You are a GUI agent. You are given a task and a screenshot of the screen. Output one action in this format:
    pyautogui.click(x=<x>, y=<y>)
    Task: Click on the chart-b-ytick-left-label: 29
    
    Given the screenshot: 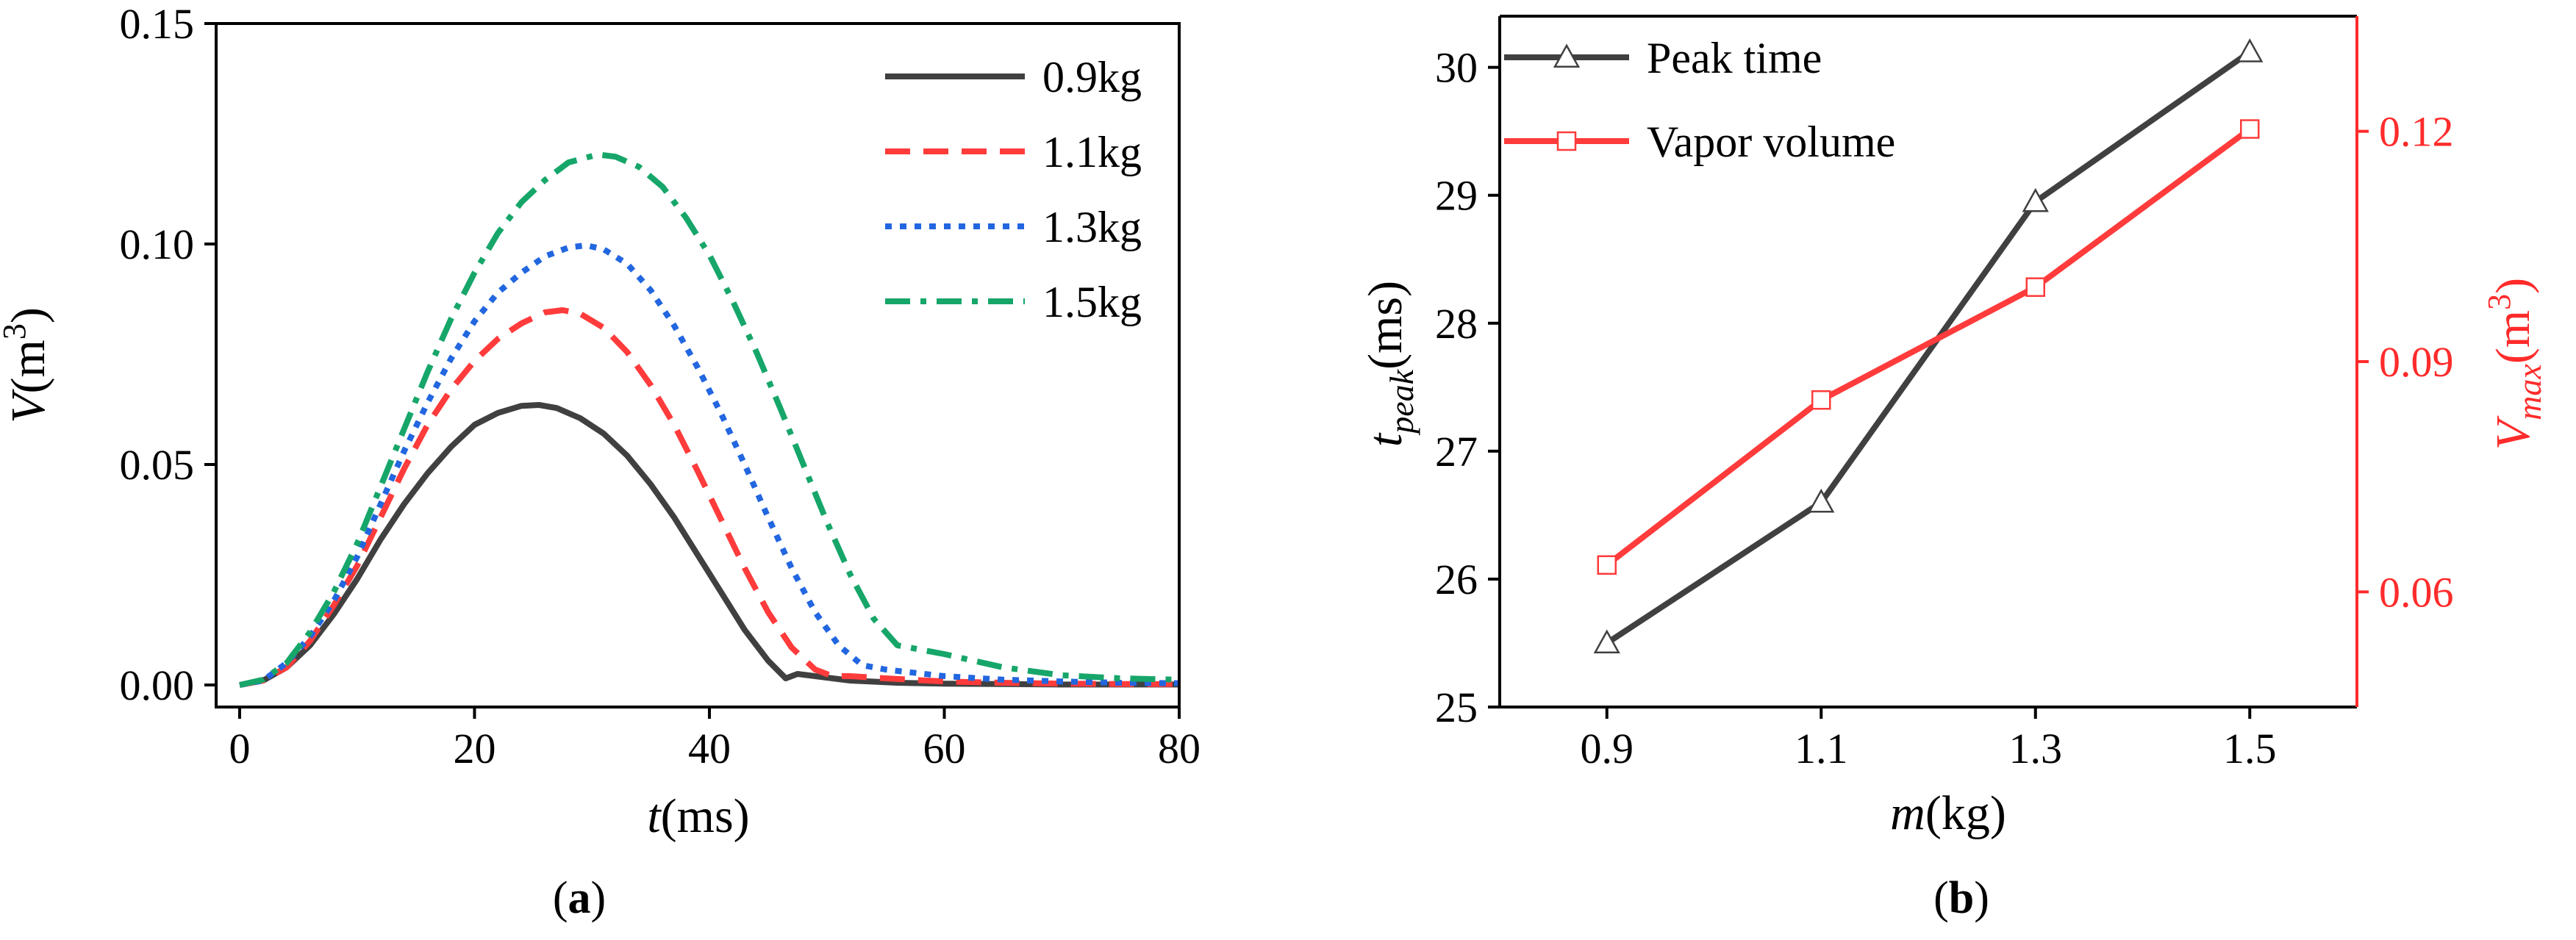 What is the action you would take?
    pyautogui.click(x=1456, y=196)
    